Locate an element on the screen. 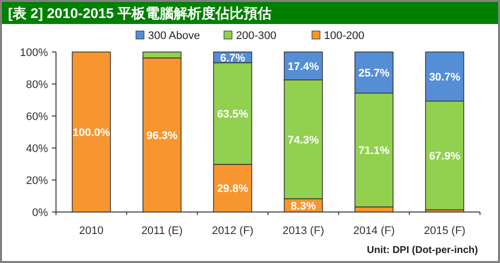  data-label: 8.3% is located at coordinates (303, 206).